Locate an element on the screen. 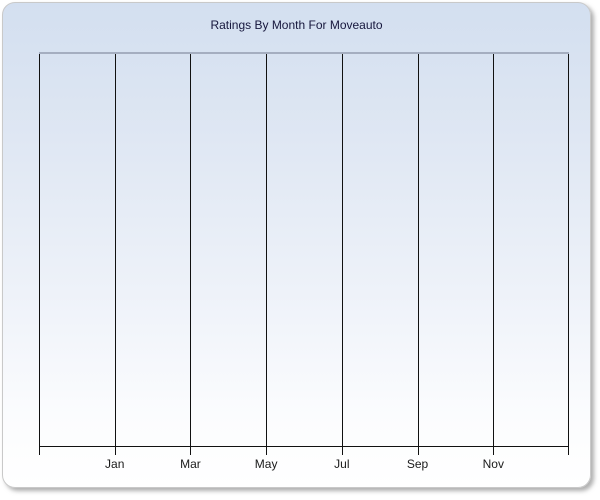  x-axis-label: Nov is located at coordinates (493, 464).